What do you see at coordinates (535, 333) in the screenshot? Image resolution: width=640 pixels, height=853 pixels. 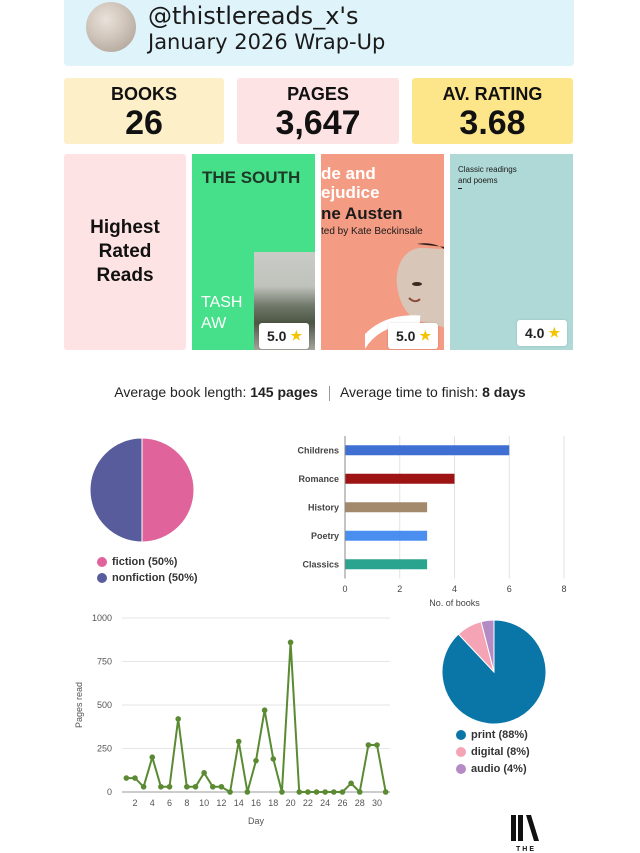 I see `rating-value: 4.0` at bounding box center [535, 333].